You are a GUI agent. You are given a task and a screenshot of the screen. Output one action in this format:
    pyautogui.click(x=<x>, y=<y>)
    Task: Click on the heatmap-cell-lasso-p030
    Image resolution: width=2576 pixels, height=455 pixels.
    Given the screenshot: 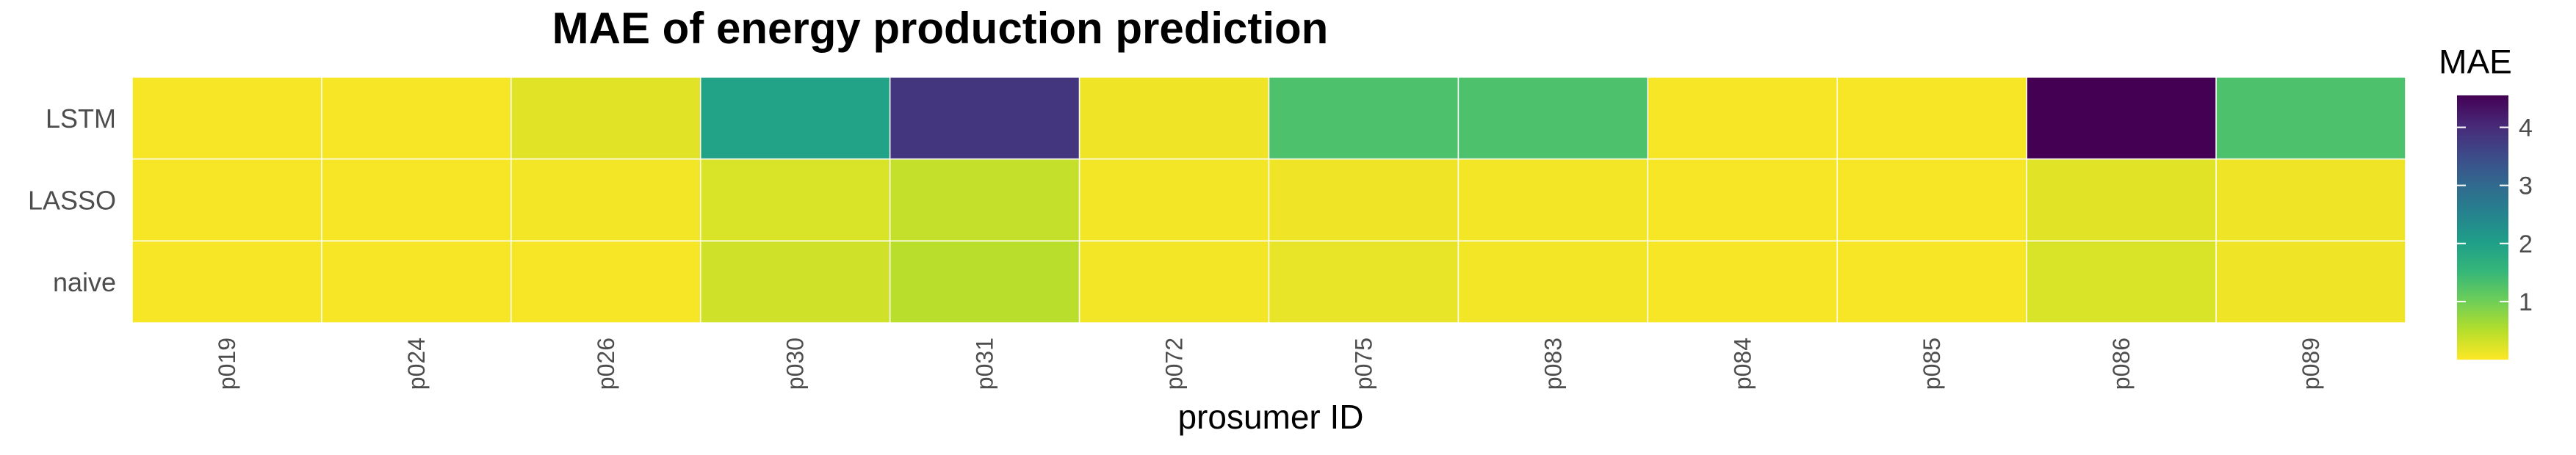 What is the action you would take?
    pyautogui.click(x=795, y=200)
    